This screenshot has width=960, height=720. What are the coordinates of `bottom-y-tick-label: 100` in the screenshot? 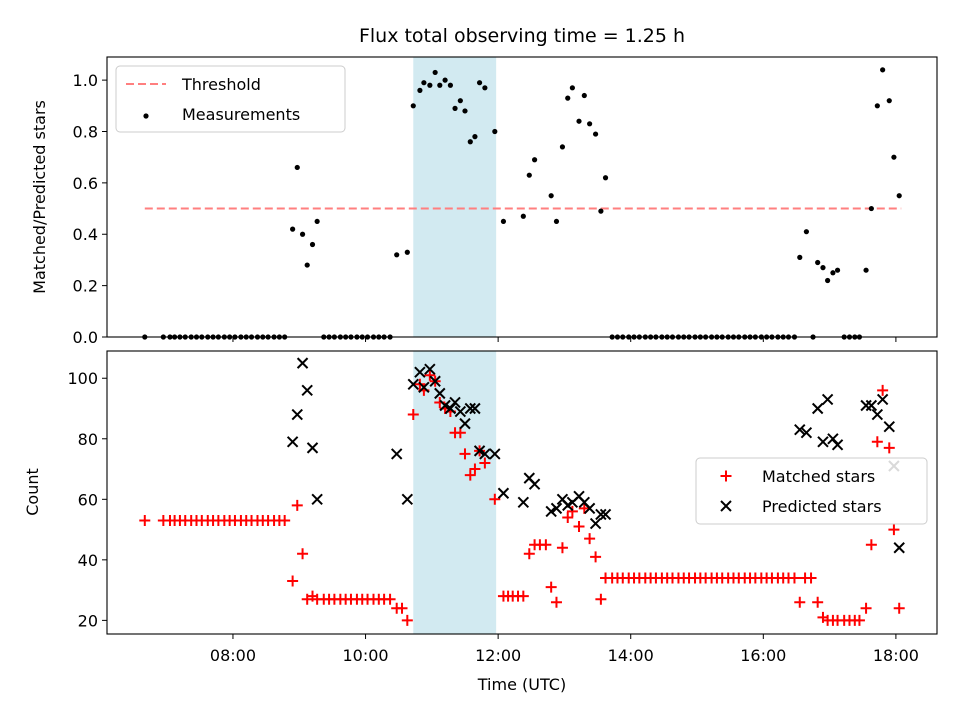 It's located at (82, 378).